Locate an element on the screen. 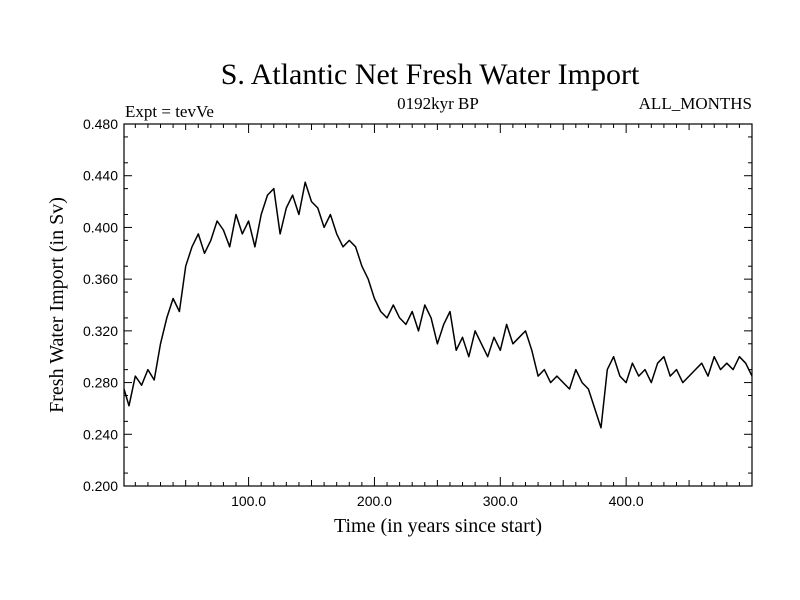 This screenshot has width=800, height=600. chart-subtitle-center: 0192kyr BP is located at coordinates (438, 103).